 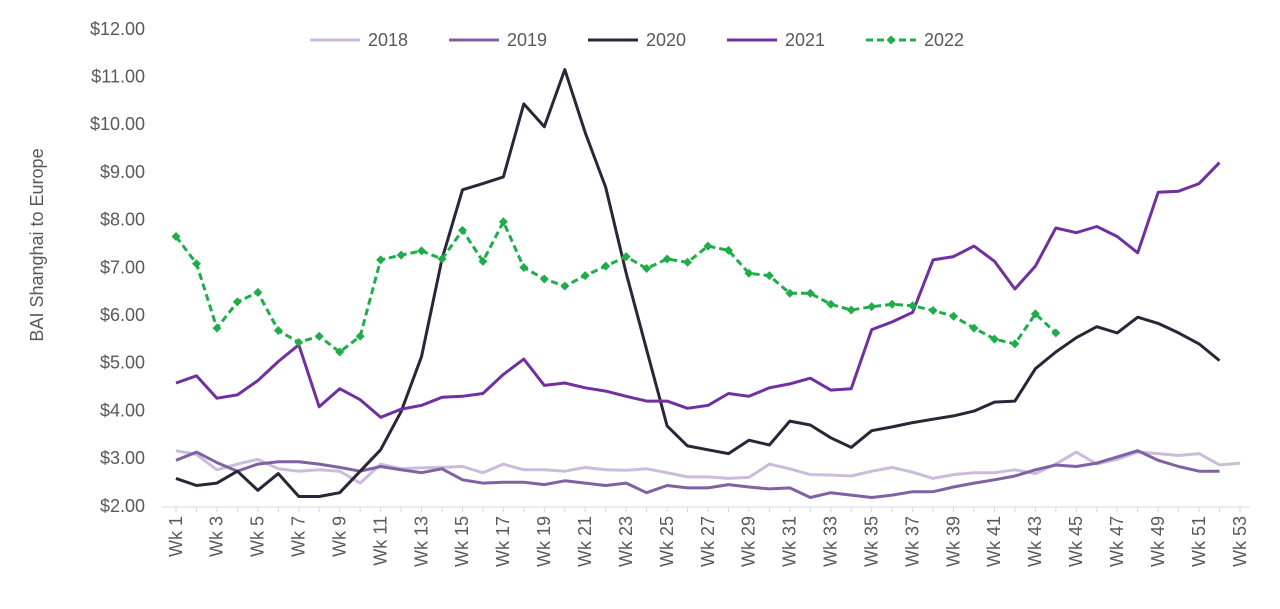 I want to click on x-tick-label: Wk 25, so click(x=667, y=541).